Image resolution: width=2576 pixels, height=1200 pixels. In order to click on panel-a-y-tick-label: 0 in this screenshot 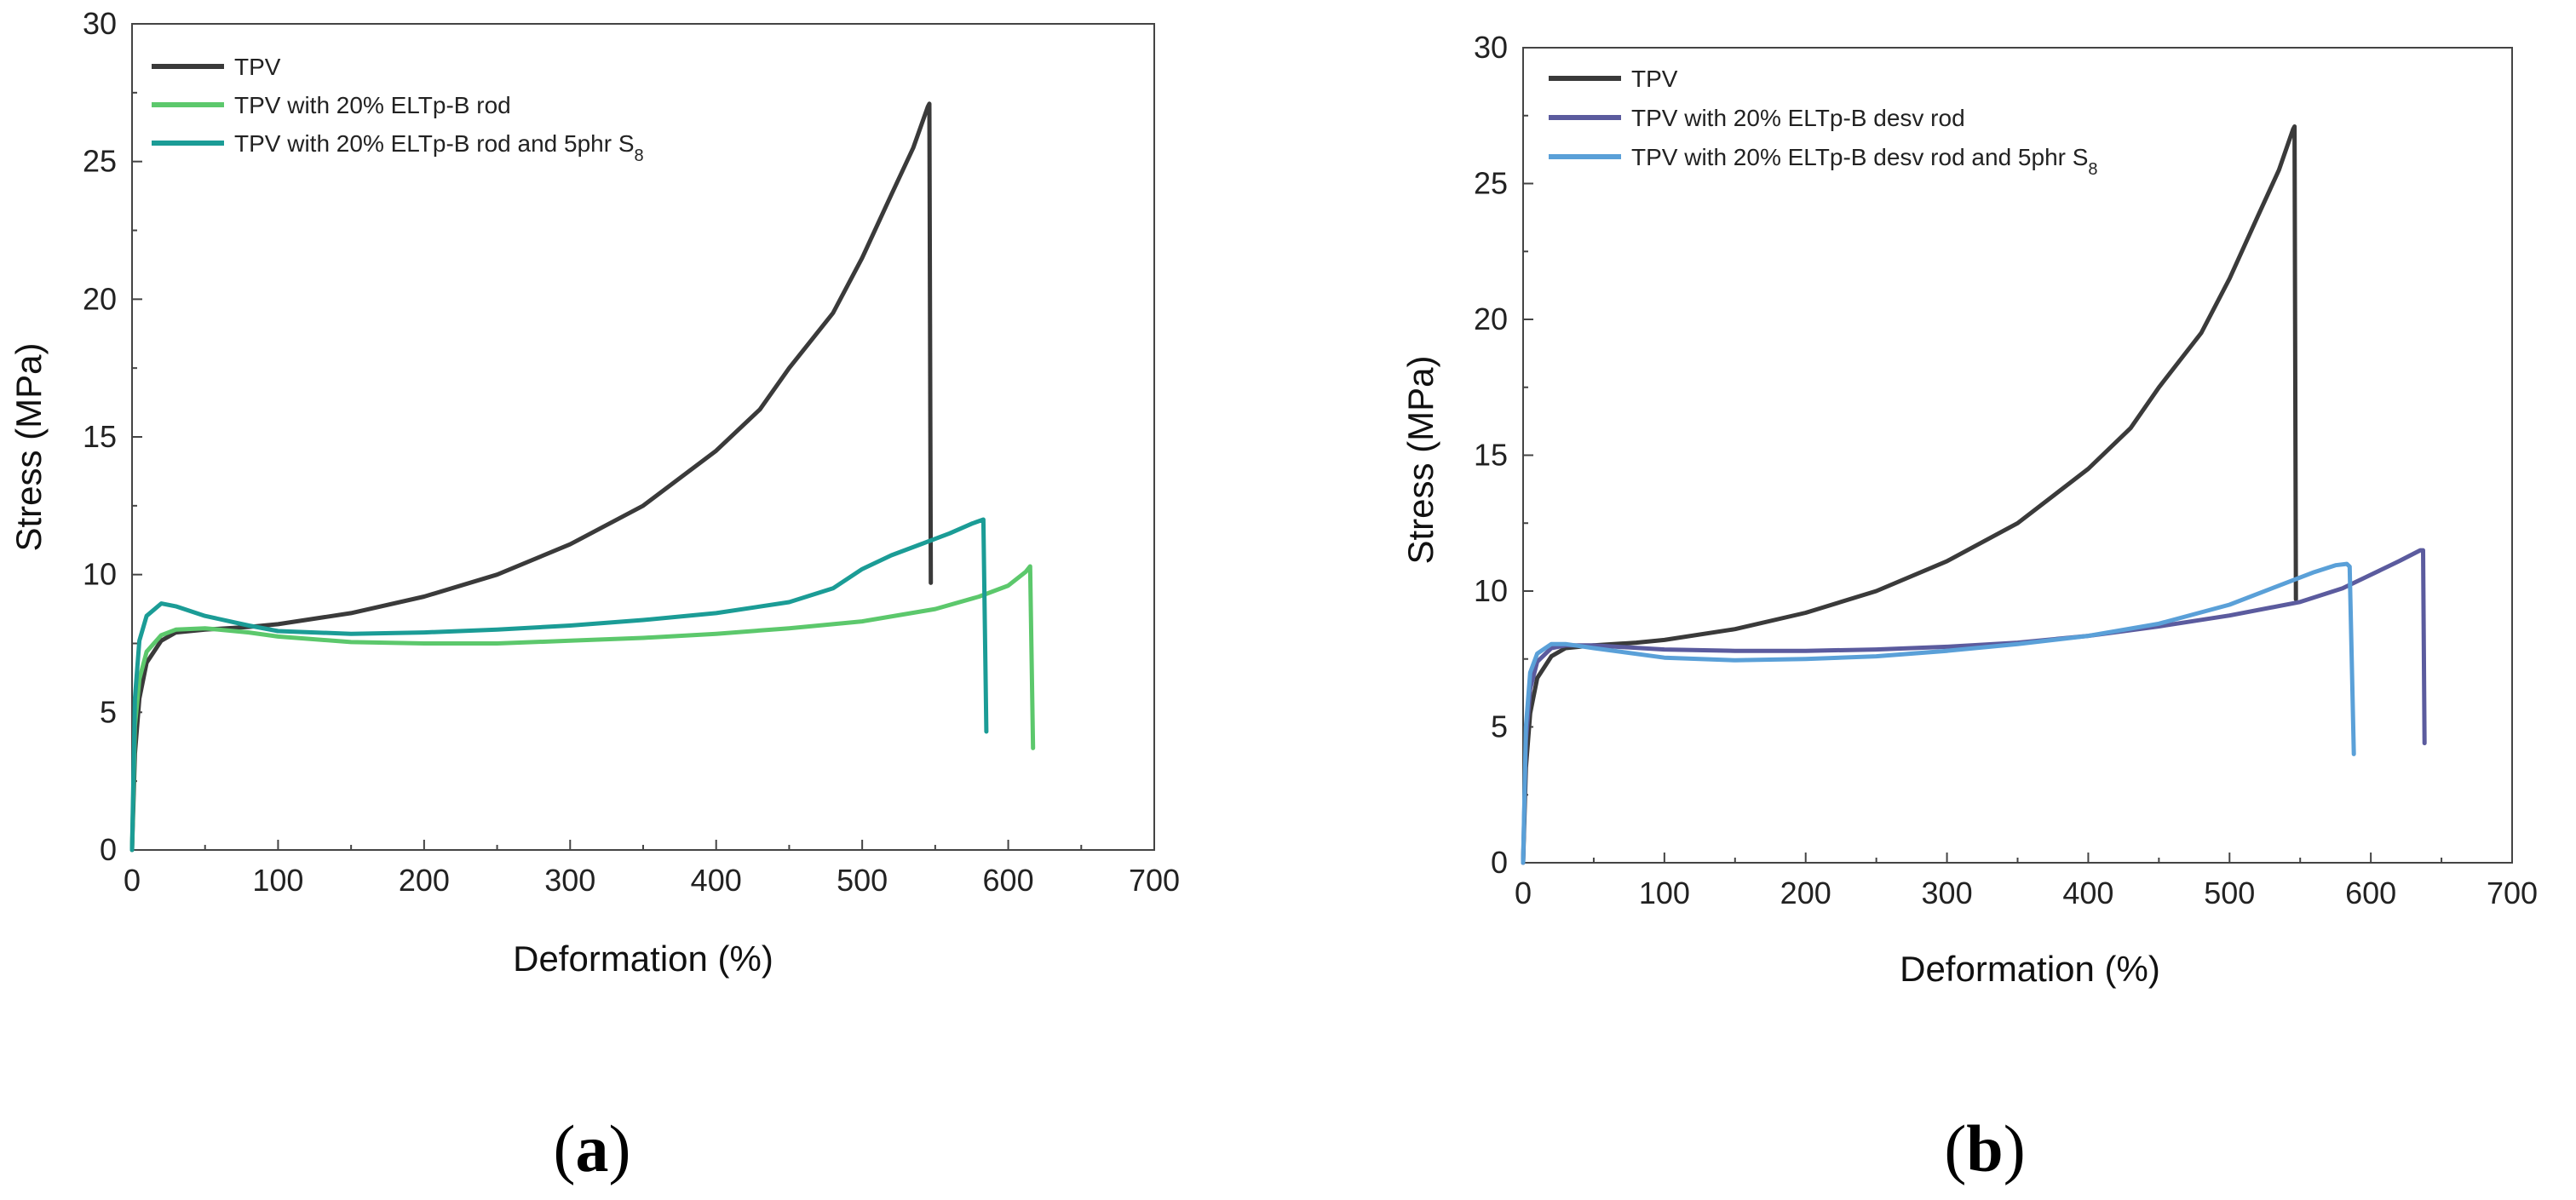, I will do `click(109, 849)`.